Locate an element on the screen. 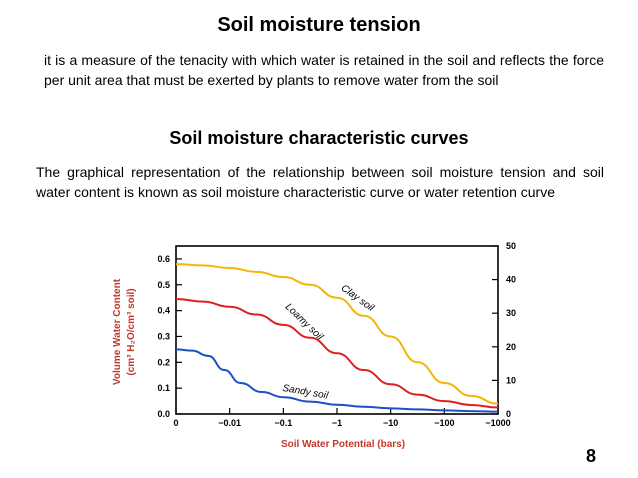 The image size is (638, 478). x-axis-label: Soil Water Potential (bars) is located at coordinates (343, 444).